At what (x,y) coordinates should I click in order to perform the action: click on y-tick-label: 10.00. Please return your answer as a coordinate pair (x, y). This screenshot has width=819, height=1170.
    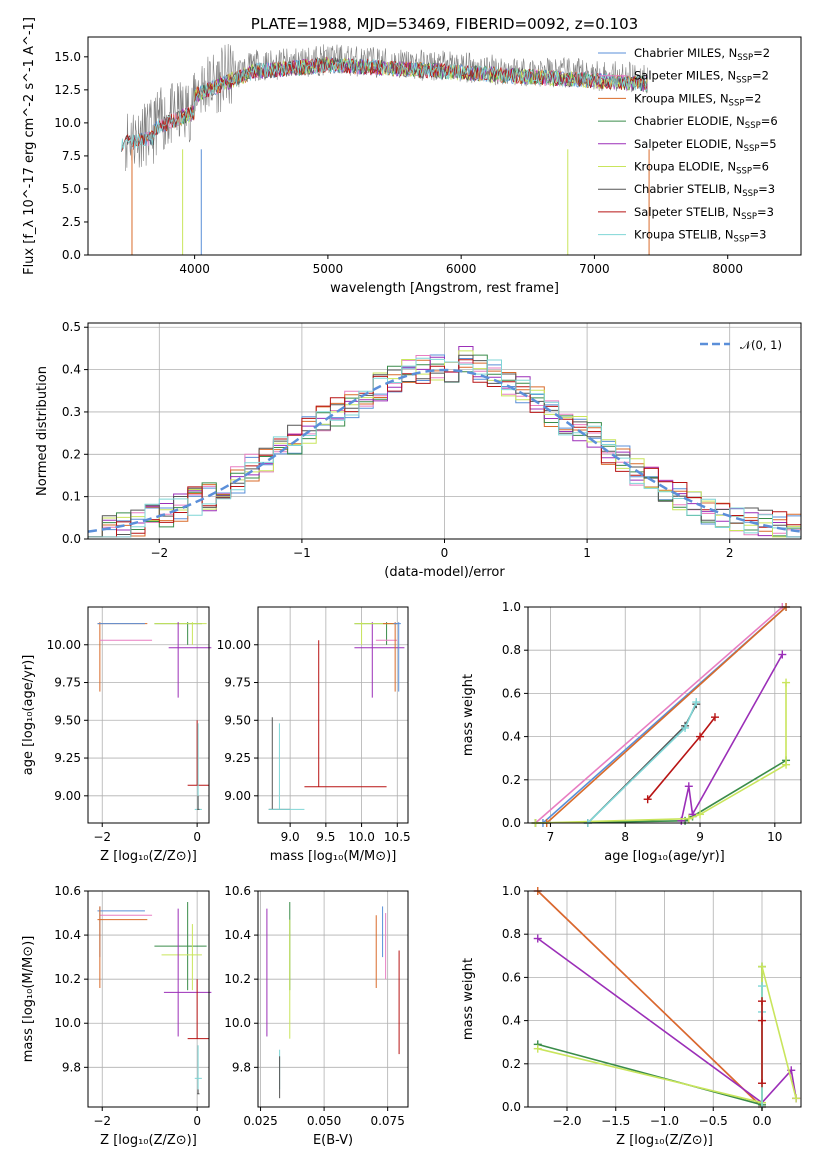
    Looking at the image, I should click on (64, 645).